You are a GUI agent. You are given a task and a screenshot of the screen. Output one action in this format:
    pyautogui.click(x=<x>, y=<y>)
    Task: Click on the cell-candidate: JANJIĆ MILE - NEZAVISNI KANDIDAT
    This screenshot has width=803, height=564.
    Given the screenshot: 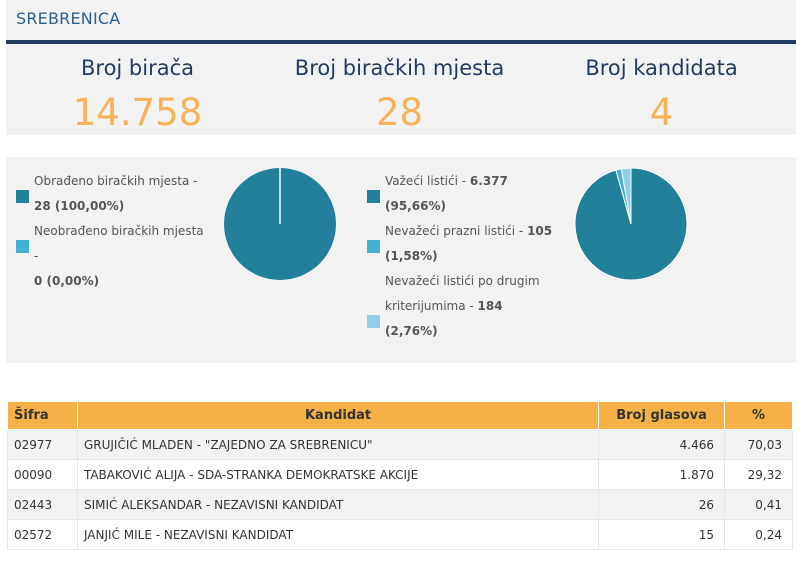 What is the action you would take?
    pyautogui.click(x=338, y=534)
    